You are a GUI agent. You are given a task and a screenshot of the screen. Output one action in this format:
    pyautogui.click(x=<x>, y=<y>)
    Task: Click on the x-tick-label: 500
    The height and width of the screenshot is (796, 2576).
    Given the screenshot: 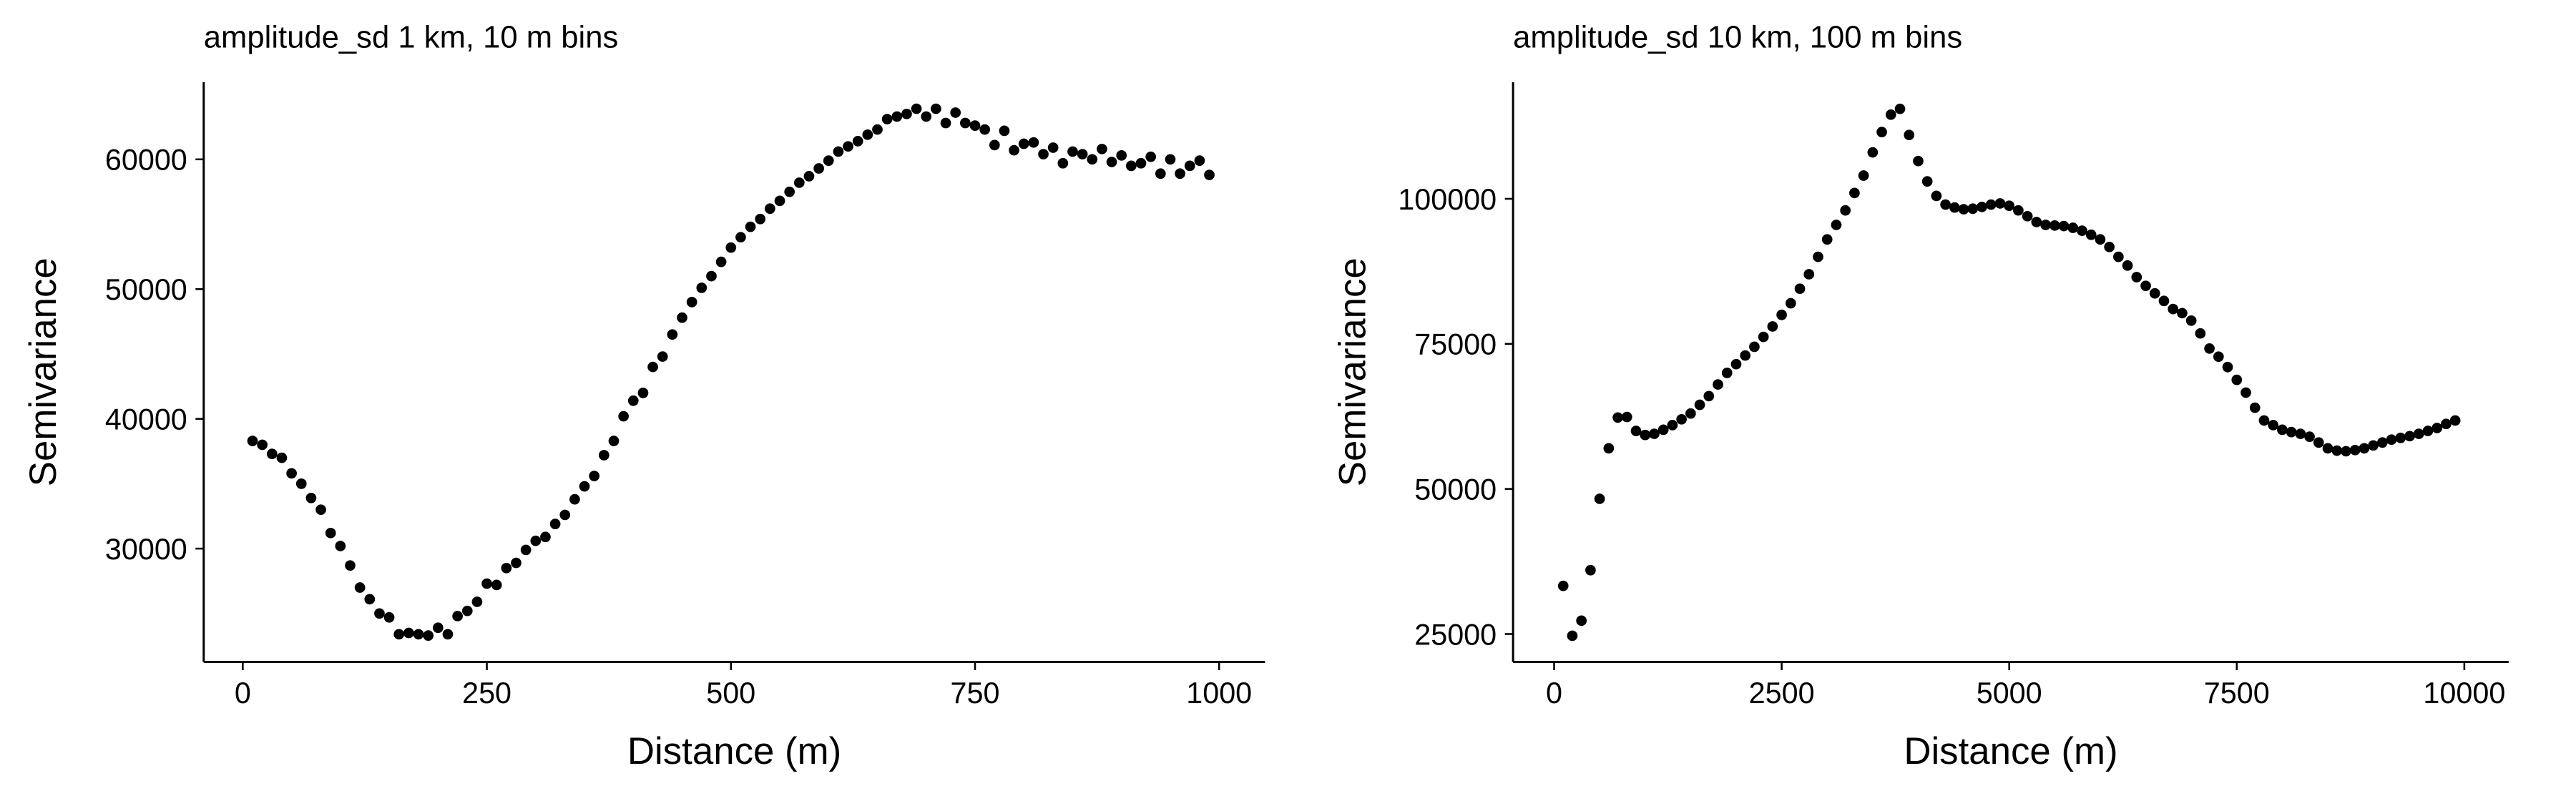 What is the action you would take?
    pyautogui.click(x=731, y=693)
    